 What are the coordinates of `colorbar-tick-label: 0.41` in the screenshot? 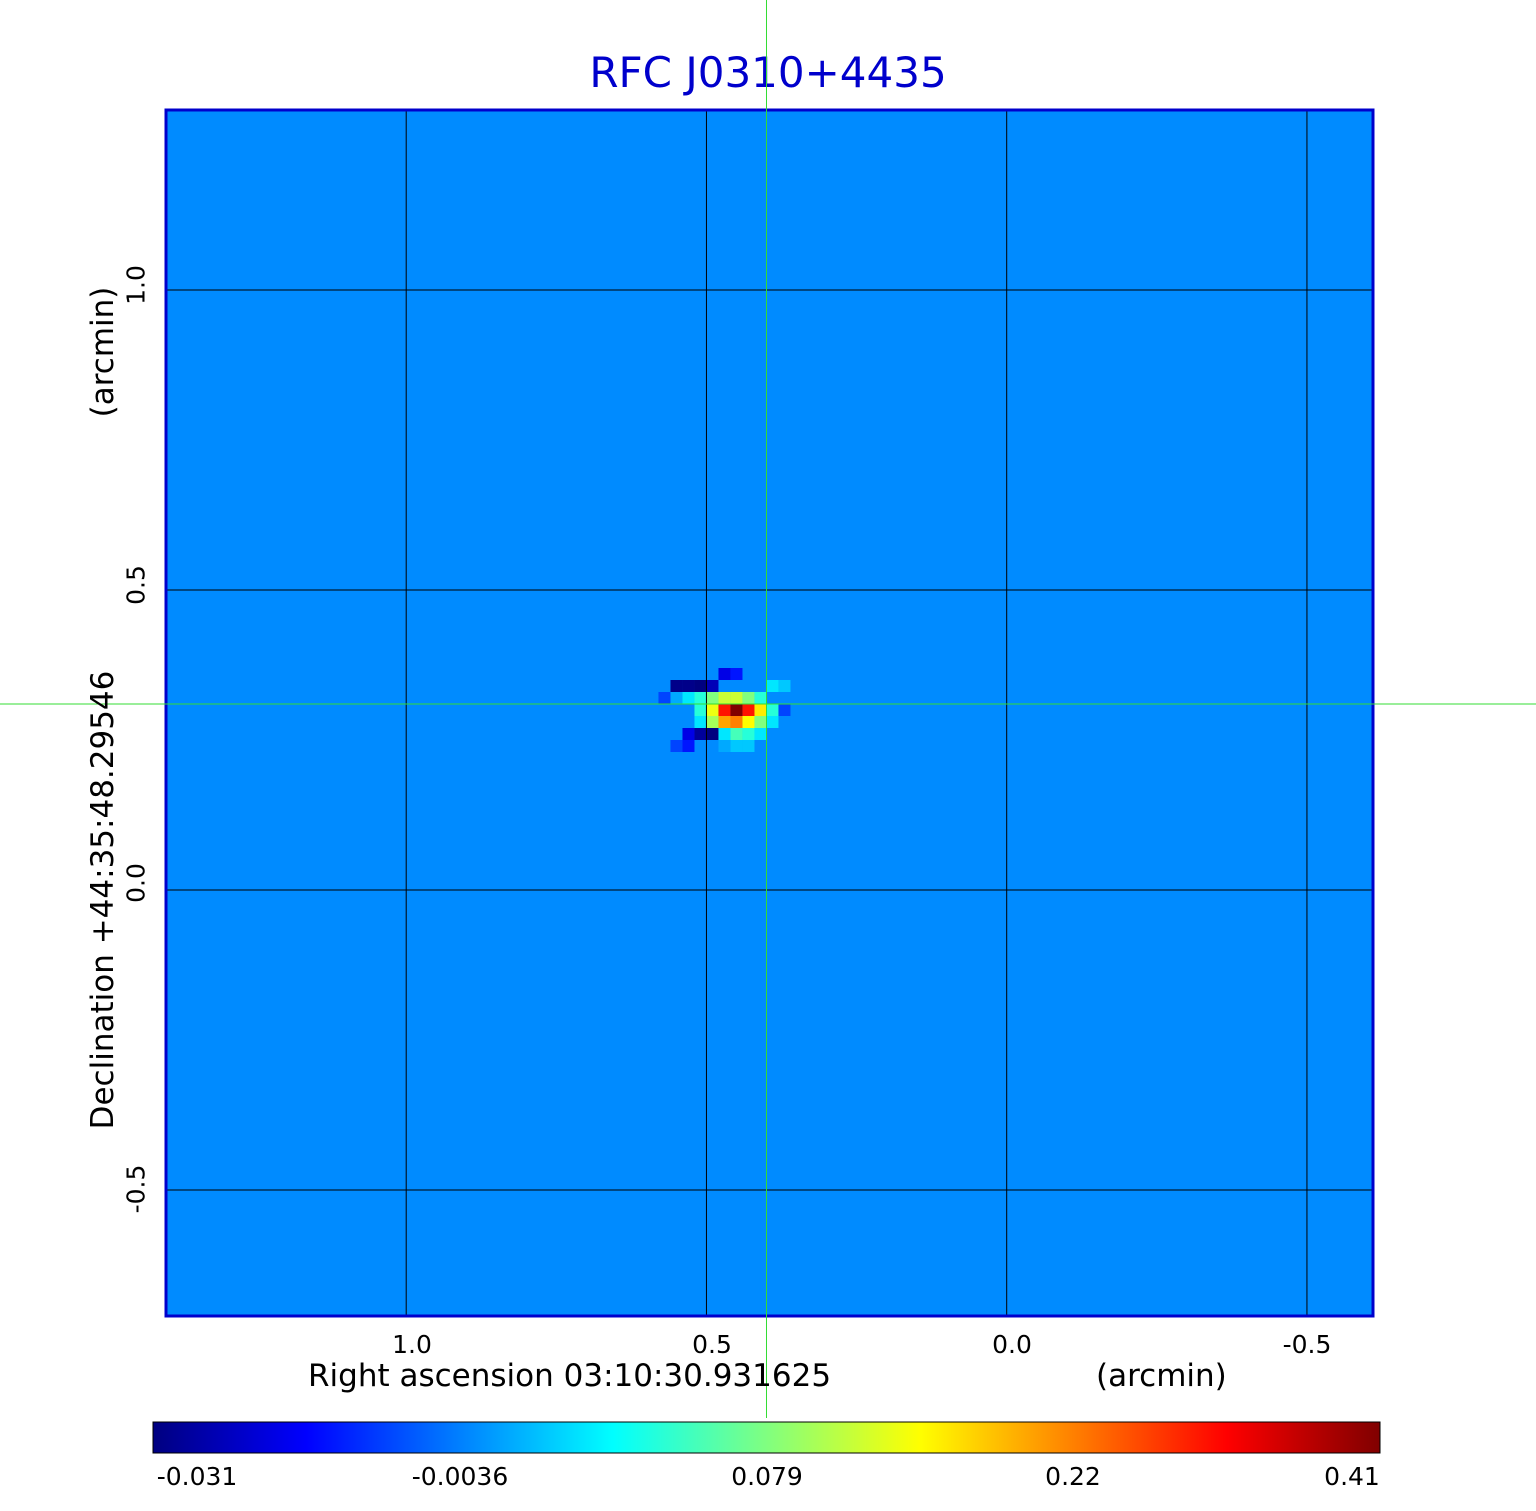 It's located at (1352, 1476).